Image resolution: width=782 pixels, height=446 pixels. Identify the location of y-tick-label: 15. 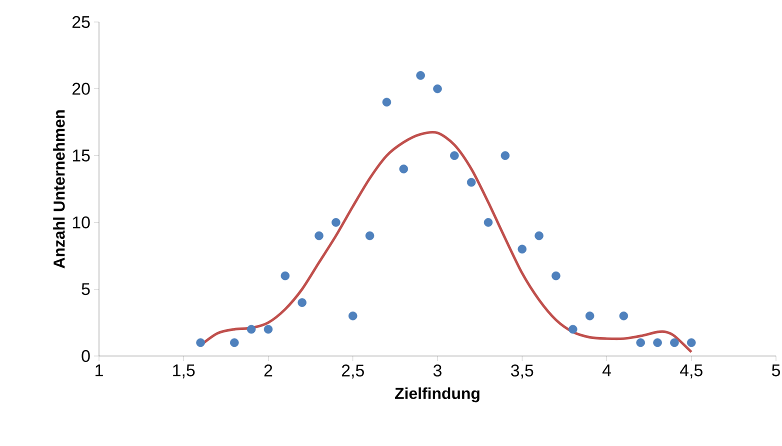
(81, 156).